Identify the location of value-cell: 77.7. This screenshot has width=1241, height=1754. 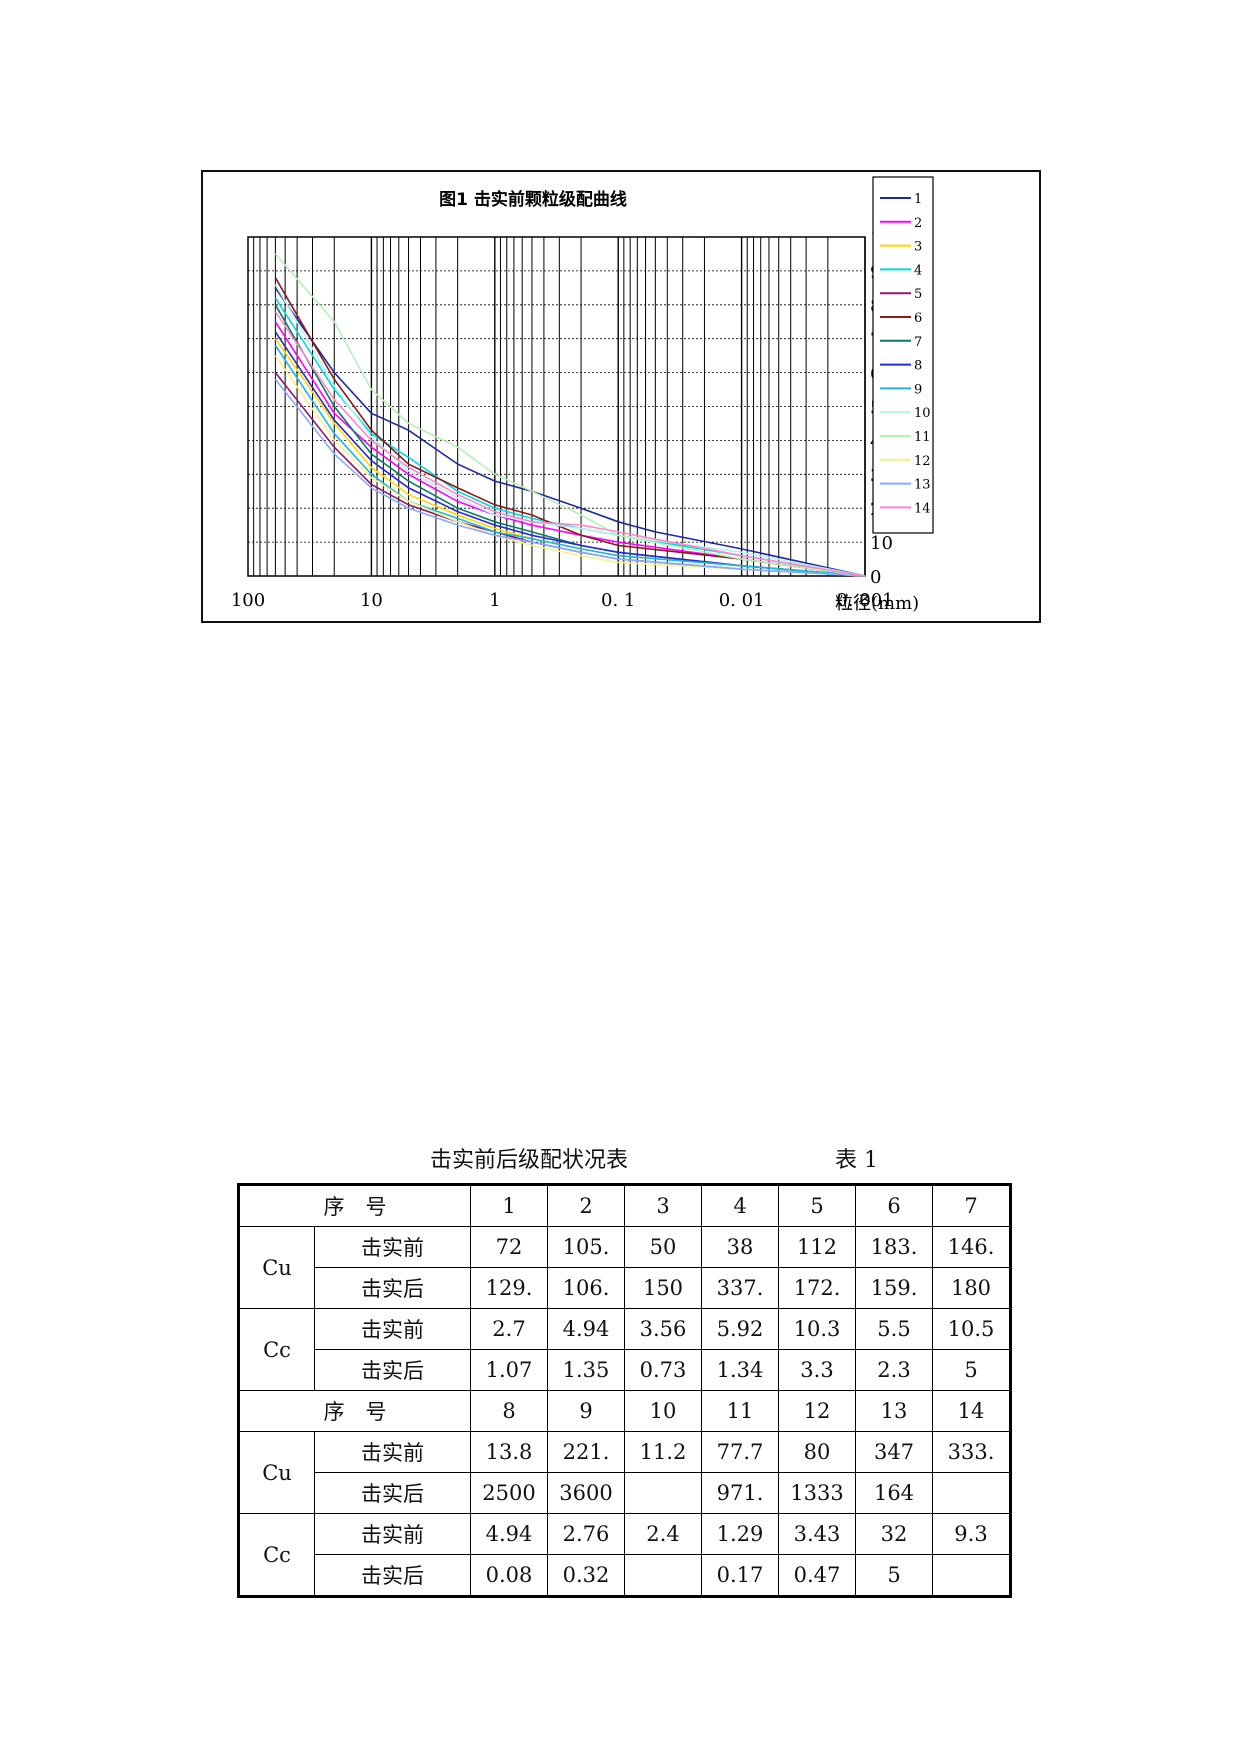
(740, 1452).